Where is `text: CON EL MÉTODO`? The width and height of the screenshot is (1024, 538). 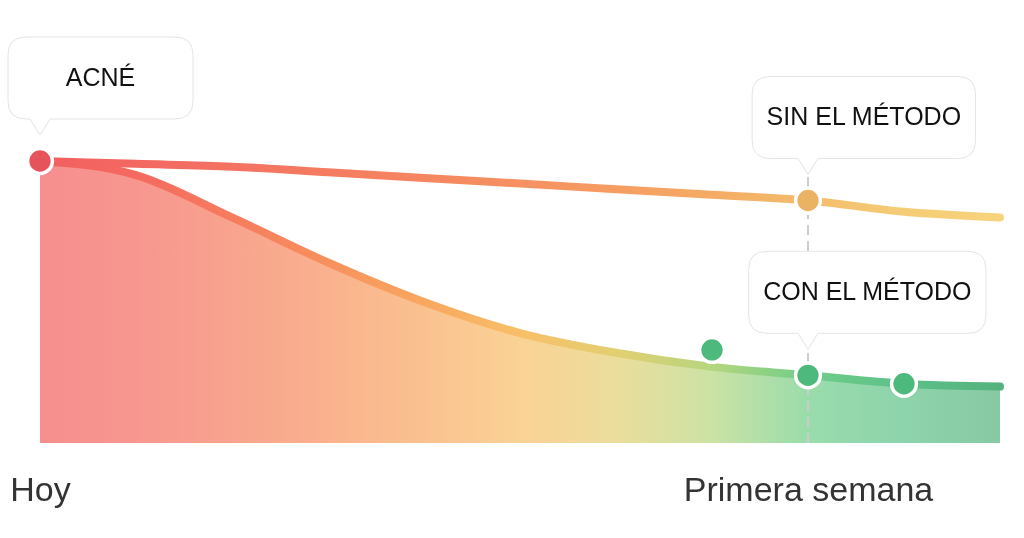
text: CON EL MÉTODO is located at coordinates (867, 291).